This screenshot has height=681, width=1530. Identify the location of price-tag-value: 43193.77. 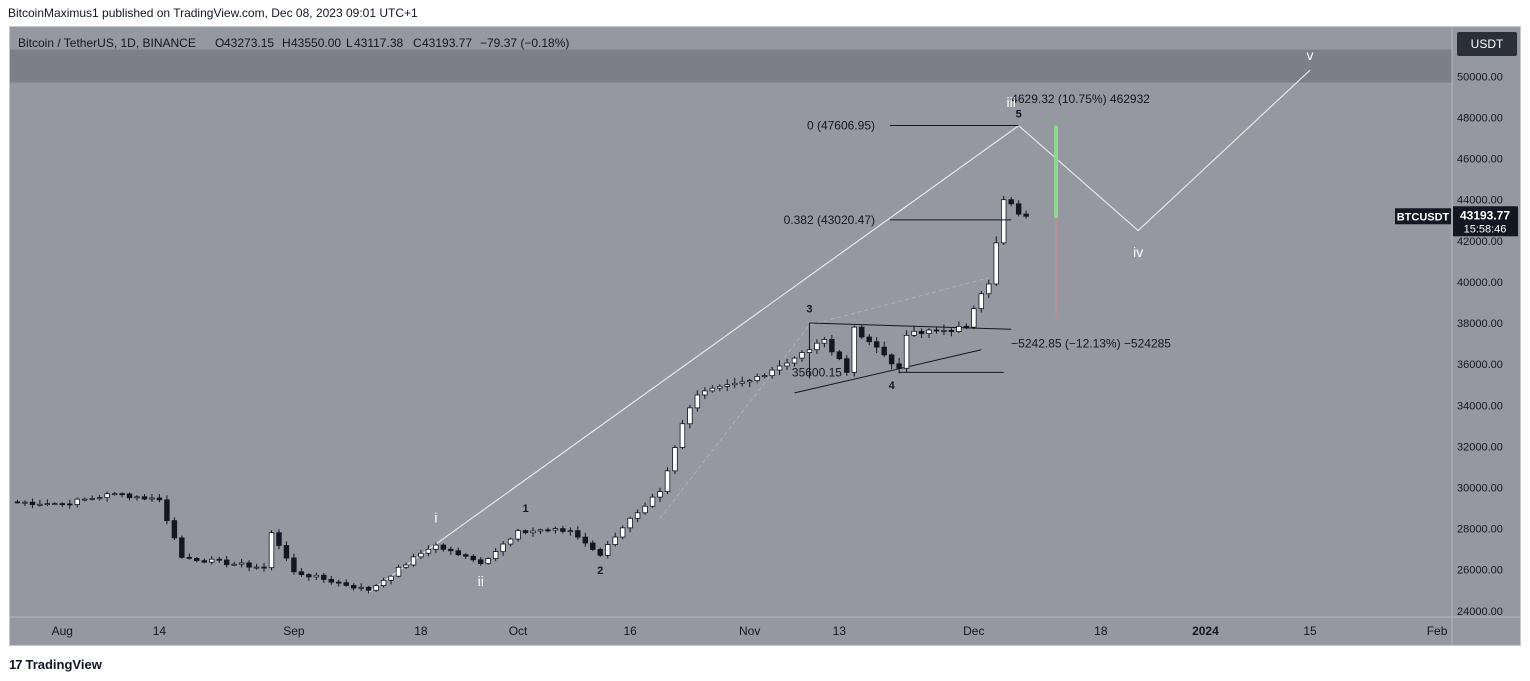
(1485, 215).